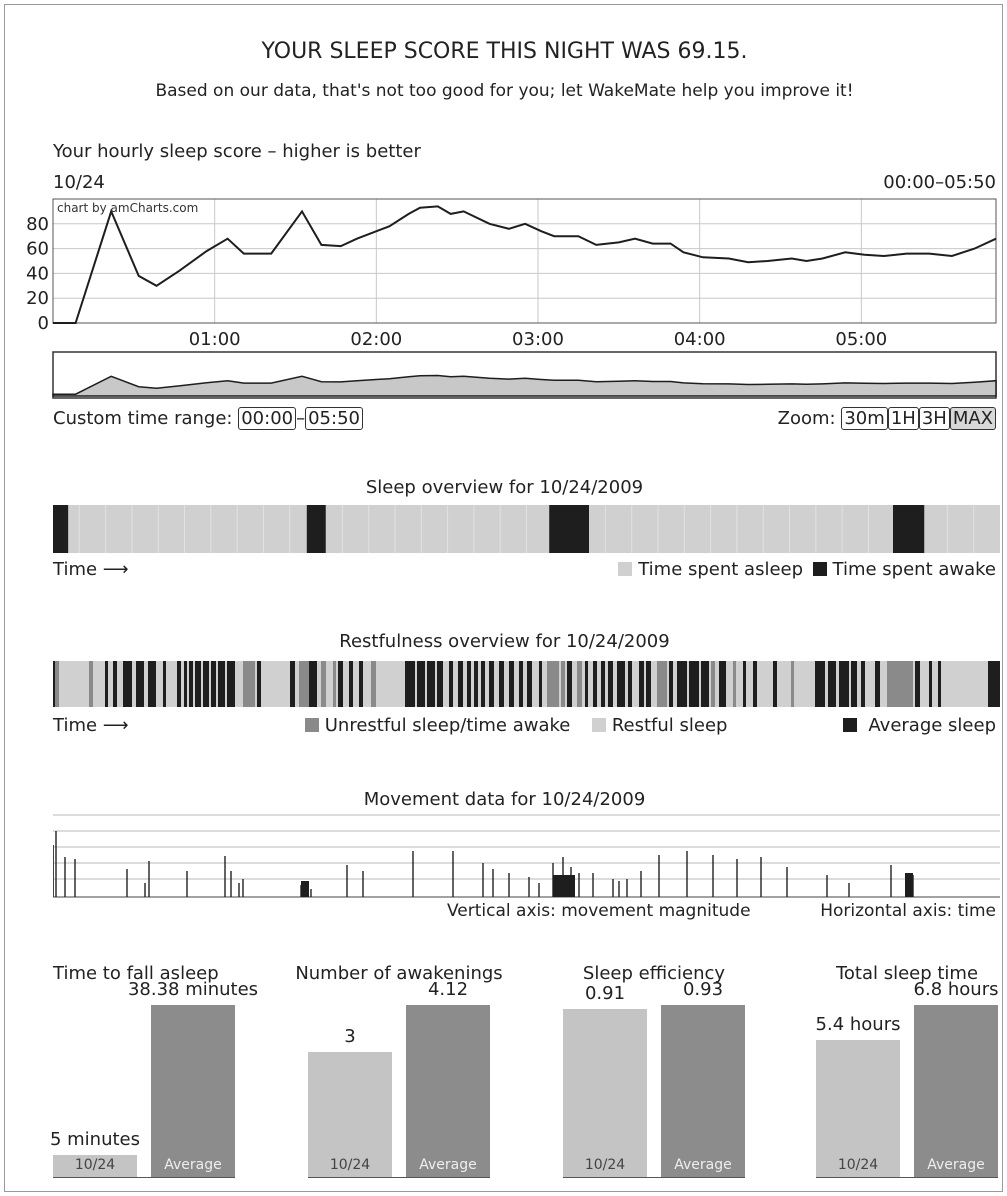 This screenshot has height=1196, width=1007. Describe the element at coordinates (208, 418) in the screenshot. I see `custom-range-row: Custom time range: 00:00–05:50` at that location.